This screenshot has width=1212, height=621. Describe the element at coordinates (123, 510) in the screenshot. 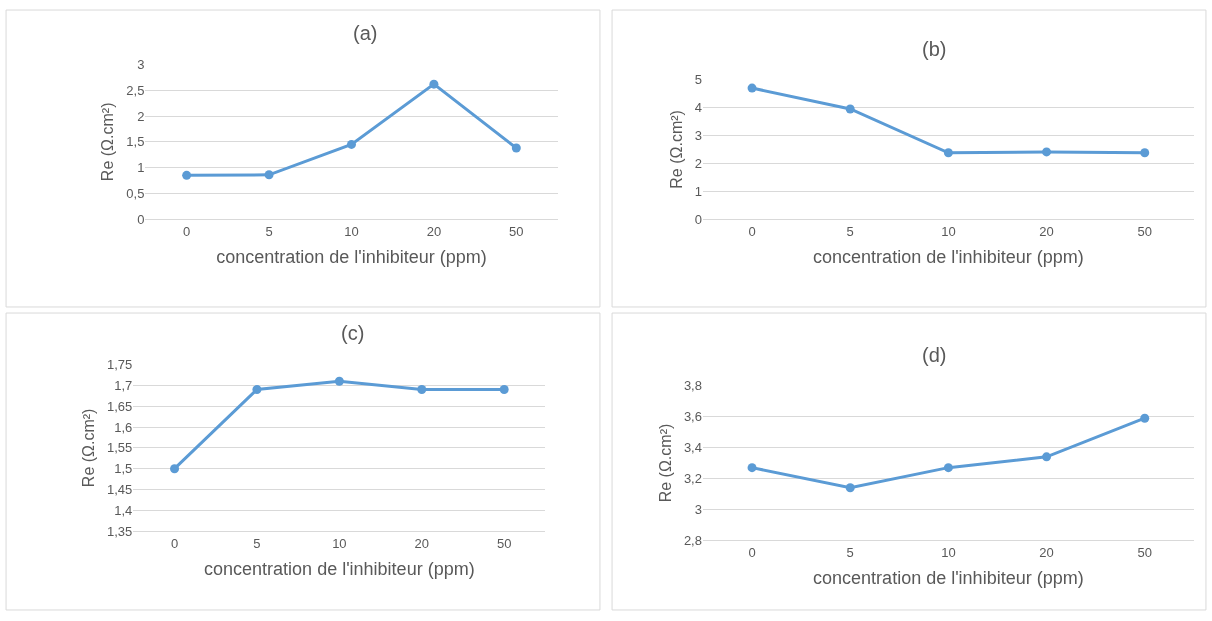

I see `y-tick-label: 1,4` at that location.